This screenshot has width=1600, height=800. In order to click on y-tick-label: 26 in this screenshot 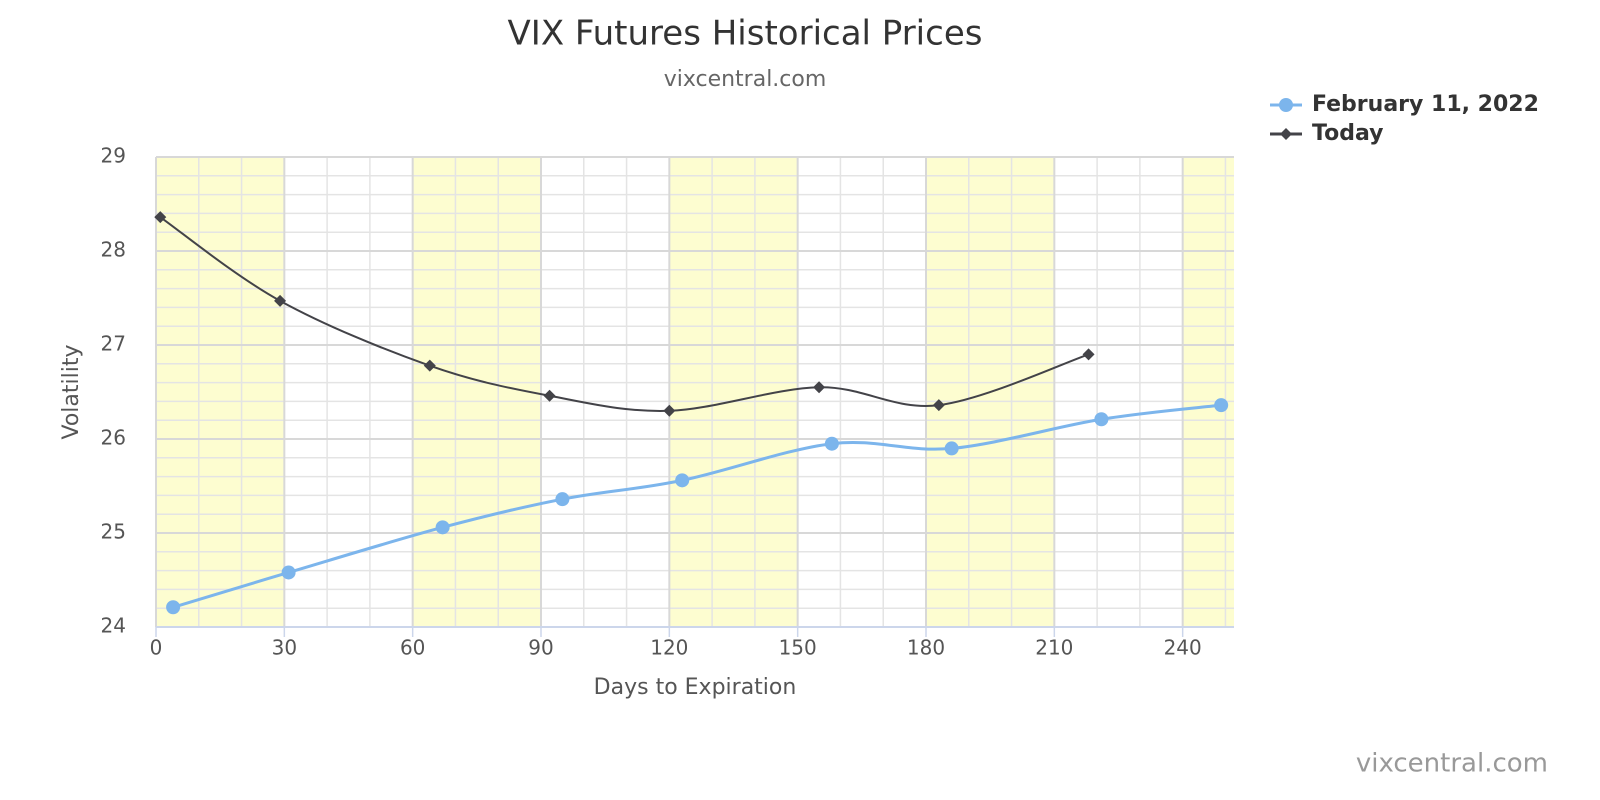, I will do `click(113, 438)`.